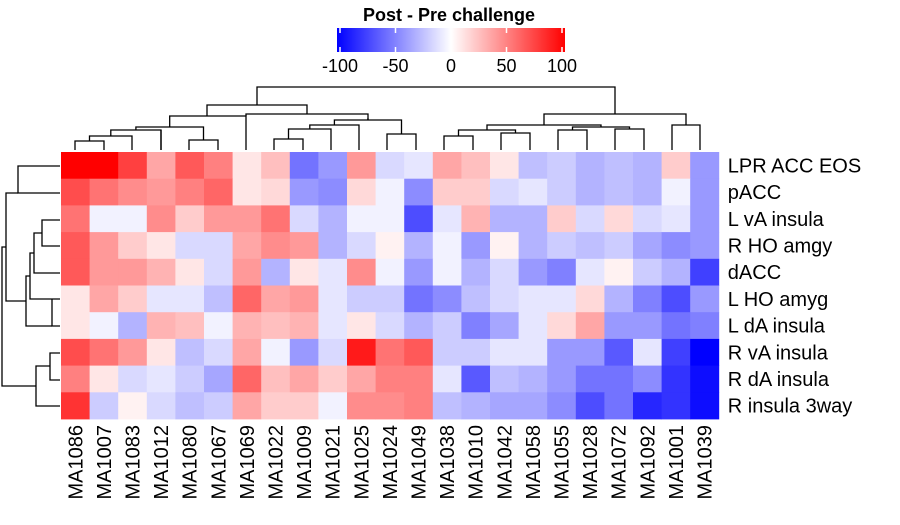 The height and width of the screenshot is (525, 900). Describe the element at coordinates (591, 462) in the screenshot. I see `column-label: MA1028` at that location.